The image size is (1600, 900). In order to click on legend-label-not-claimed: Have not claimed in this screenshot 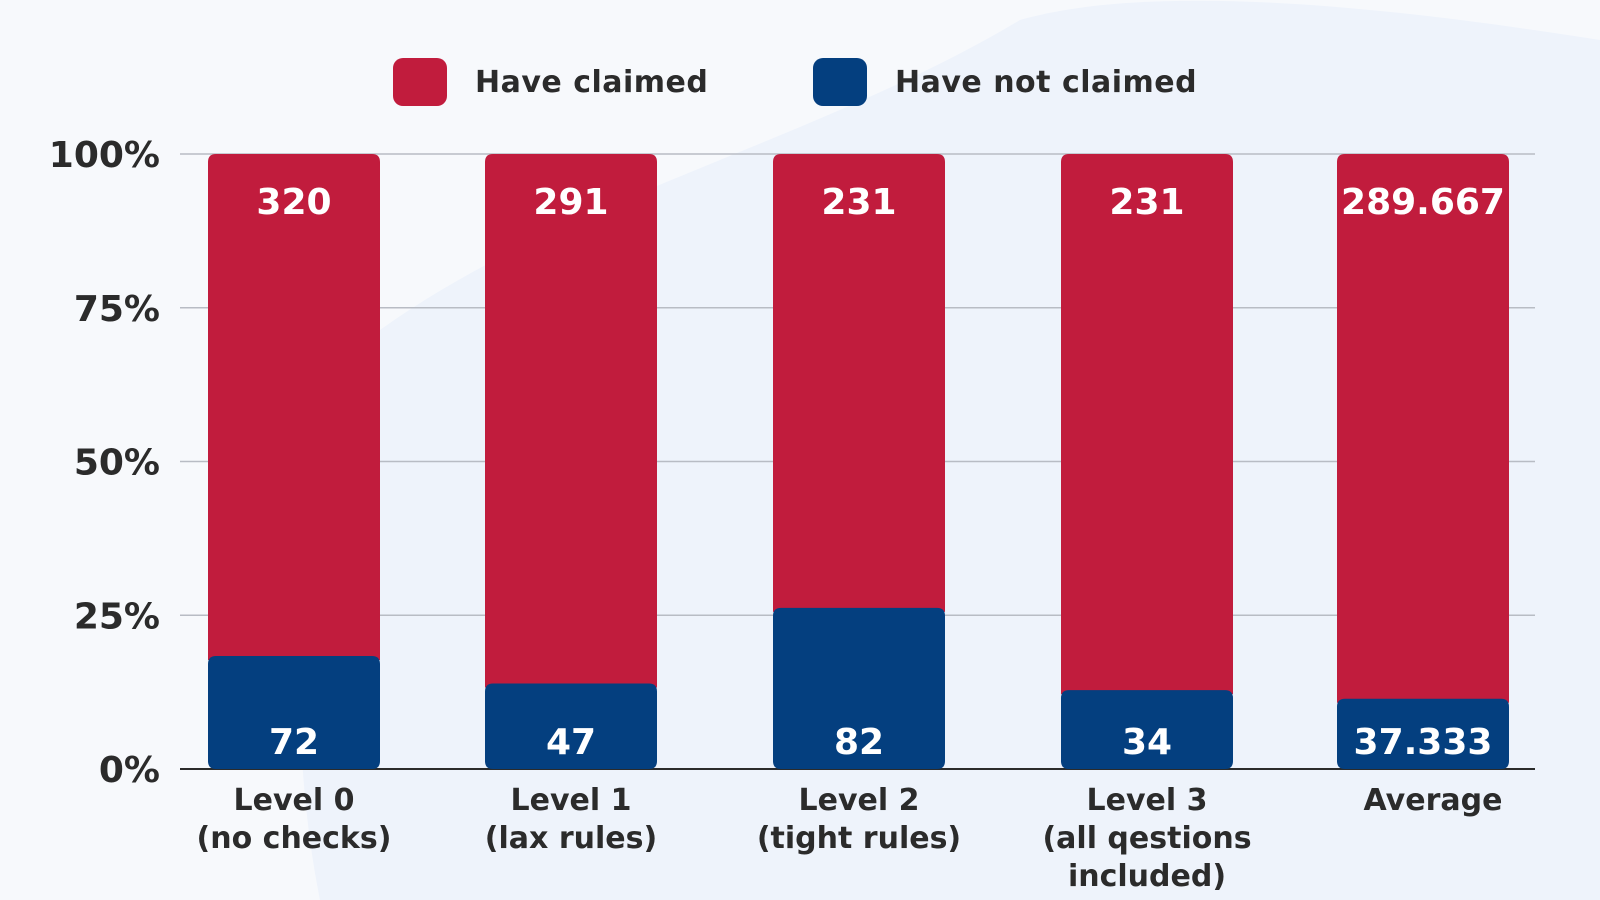, I will do `click(1046, 82)`.